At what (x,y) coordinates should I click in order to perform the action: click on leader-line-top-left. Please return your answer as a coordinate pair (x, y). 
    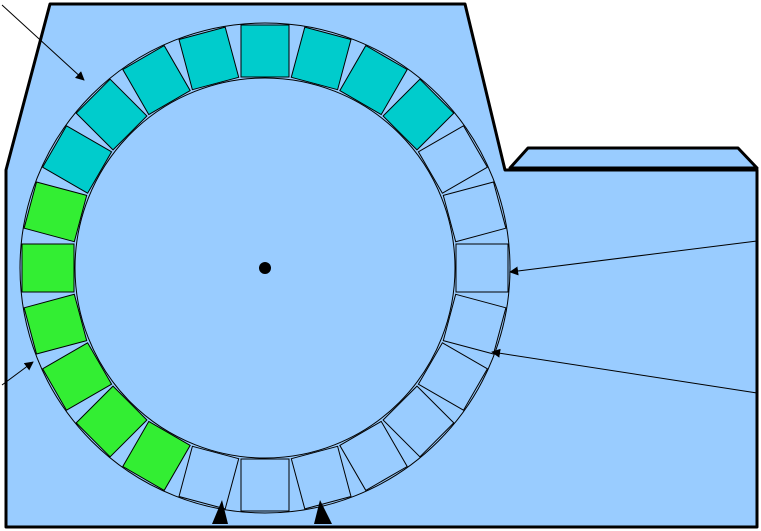
    Looking at the image, I should click on (43, 42).